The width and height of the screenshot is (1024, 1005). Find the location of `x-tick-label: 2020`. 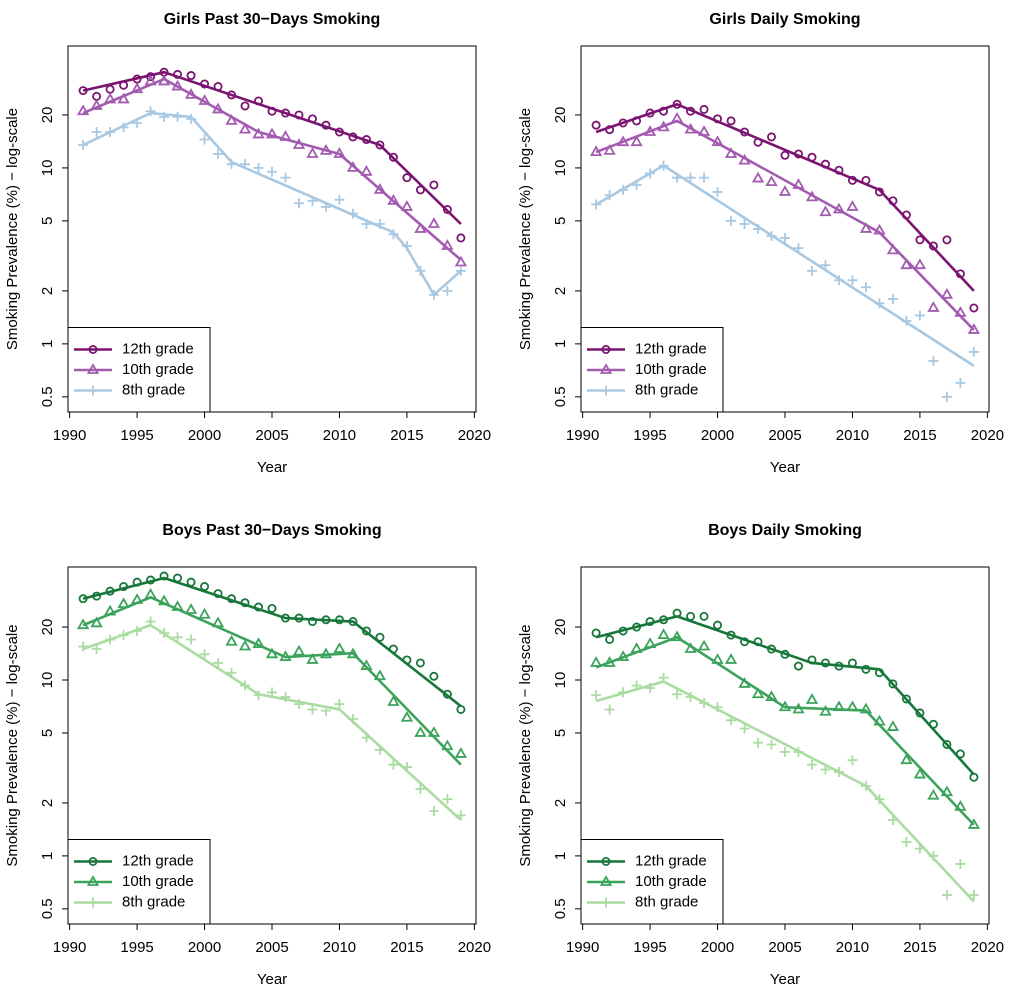

x-tick-label: 2020 is located at coordinates (987, 947).